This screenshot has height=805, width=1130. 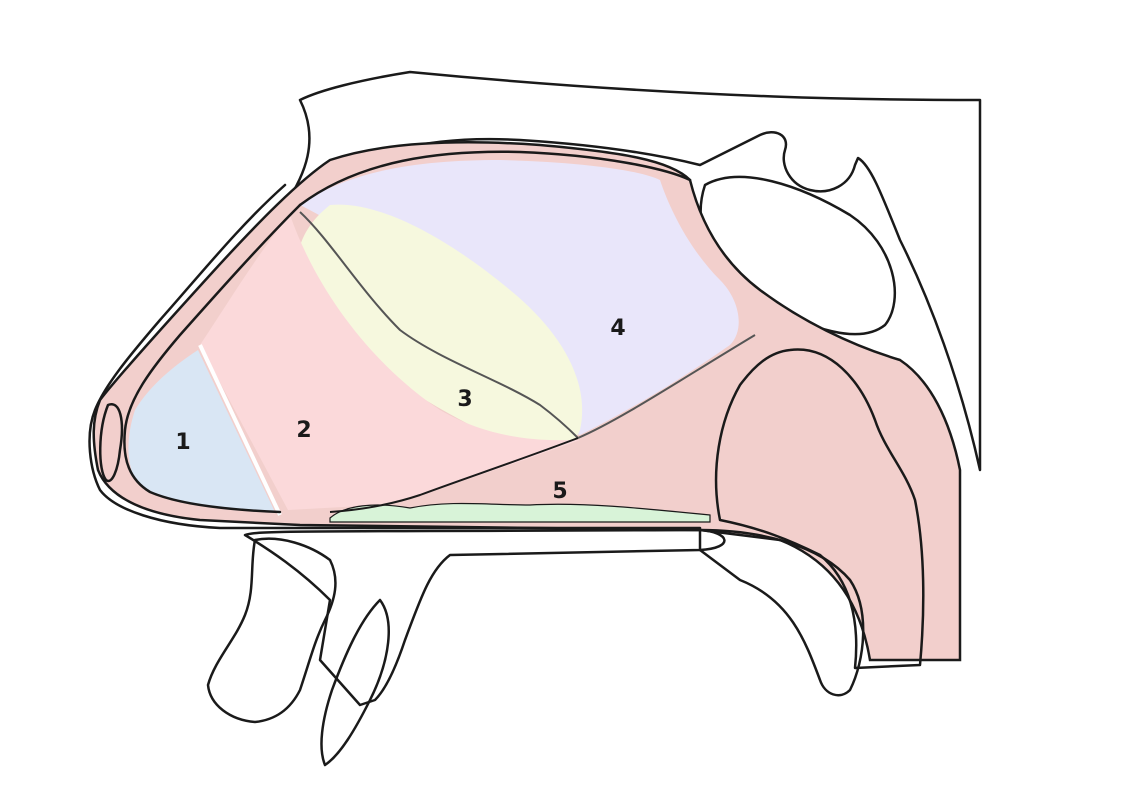 I want to click on zone-1-2-divider, so click(x=240, y=430).